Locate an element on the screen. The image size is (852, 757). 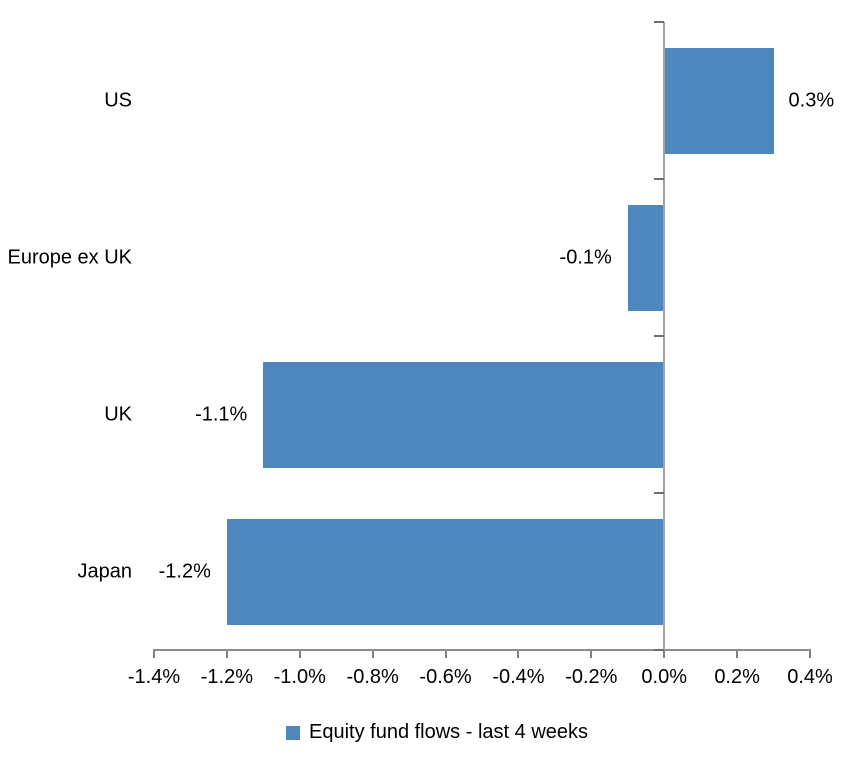
x-tick-label: -0.8% is located at coordinates (372, 677).